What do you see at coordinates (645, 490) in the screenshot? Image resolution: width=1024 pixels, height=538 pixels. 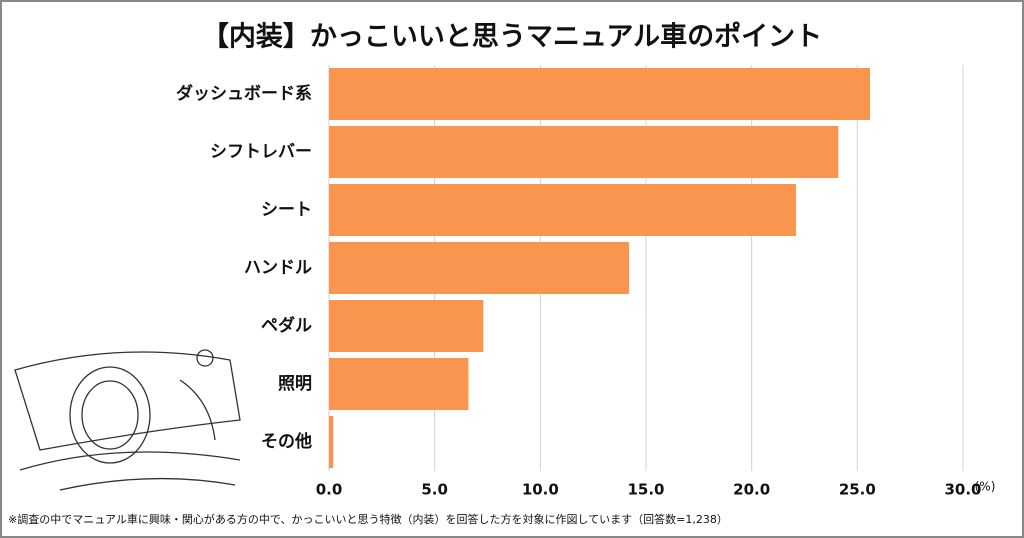 I see `x-tick-label: 15.0` at bounding box center [645, 490].